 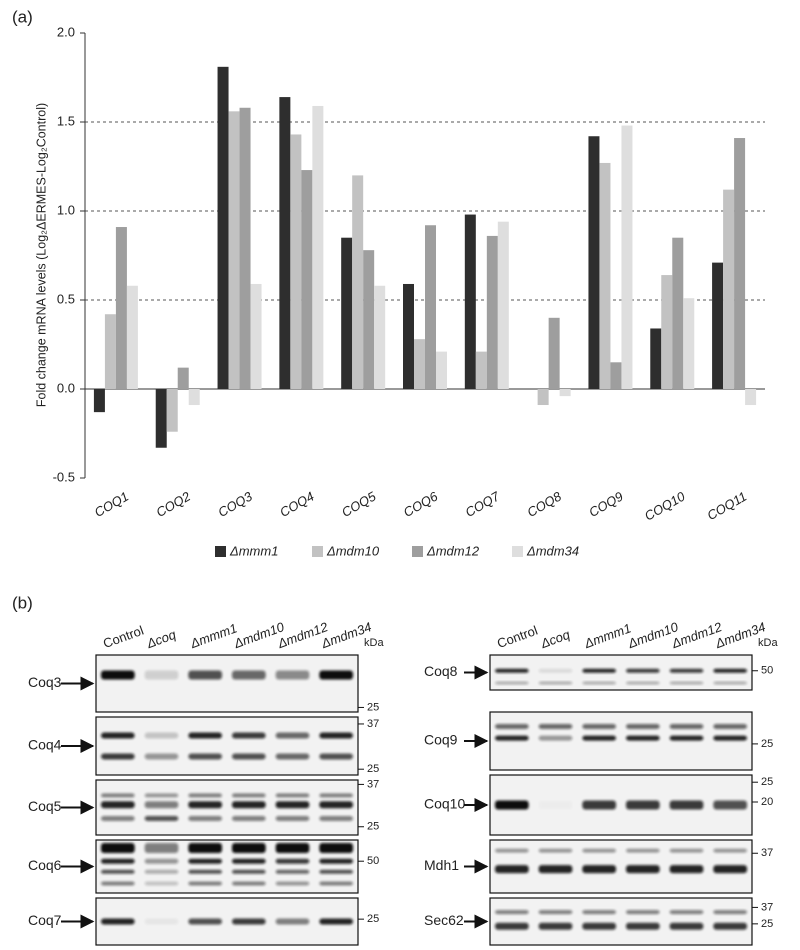 I want to click on x-tick-label: COQ8, so click(x=544, y=504).